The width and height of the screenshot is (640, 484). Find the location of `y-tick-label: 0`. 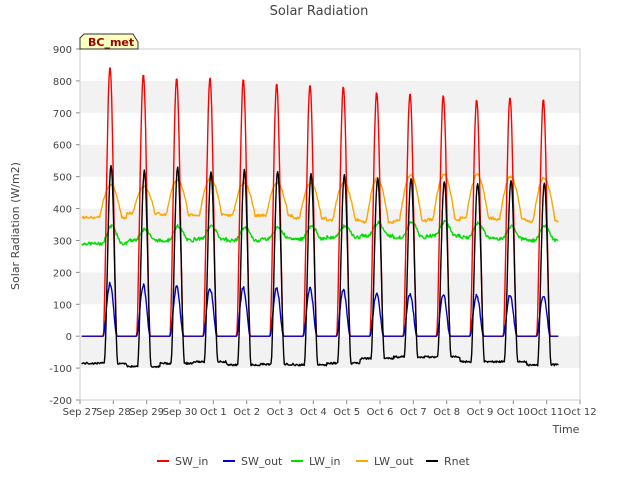

y-tick-label: 0 is located at coordinates (69, 337).